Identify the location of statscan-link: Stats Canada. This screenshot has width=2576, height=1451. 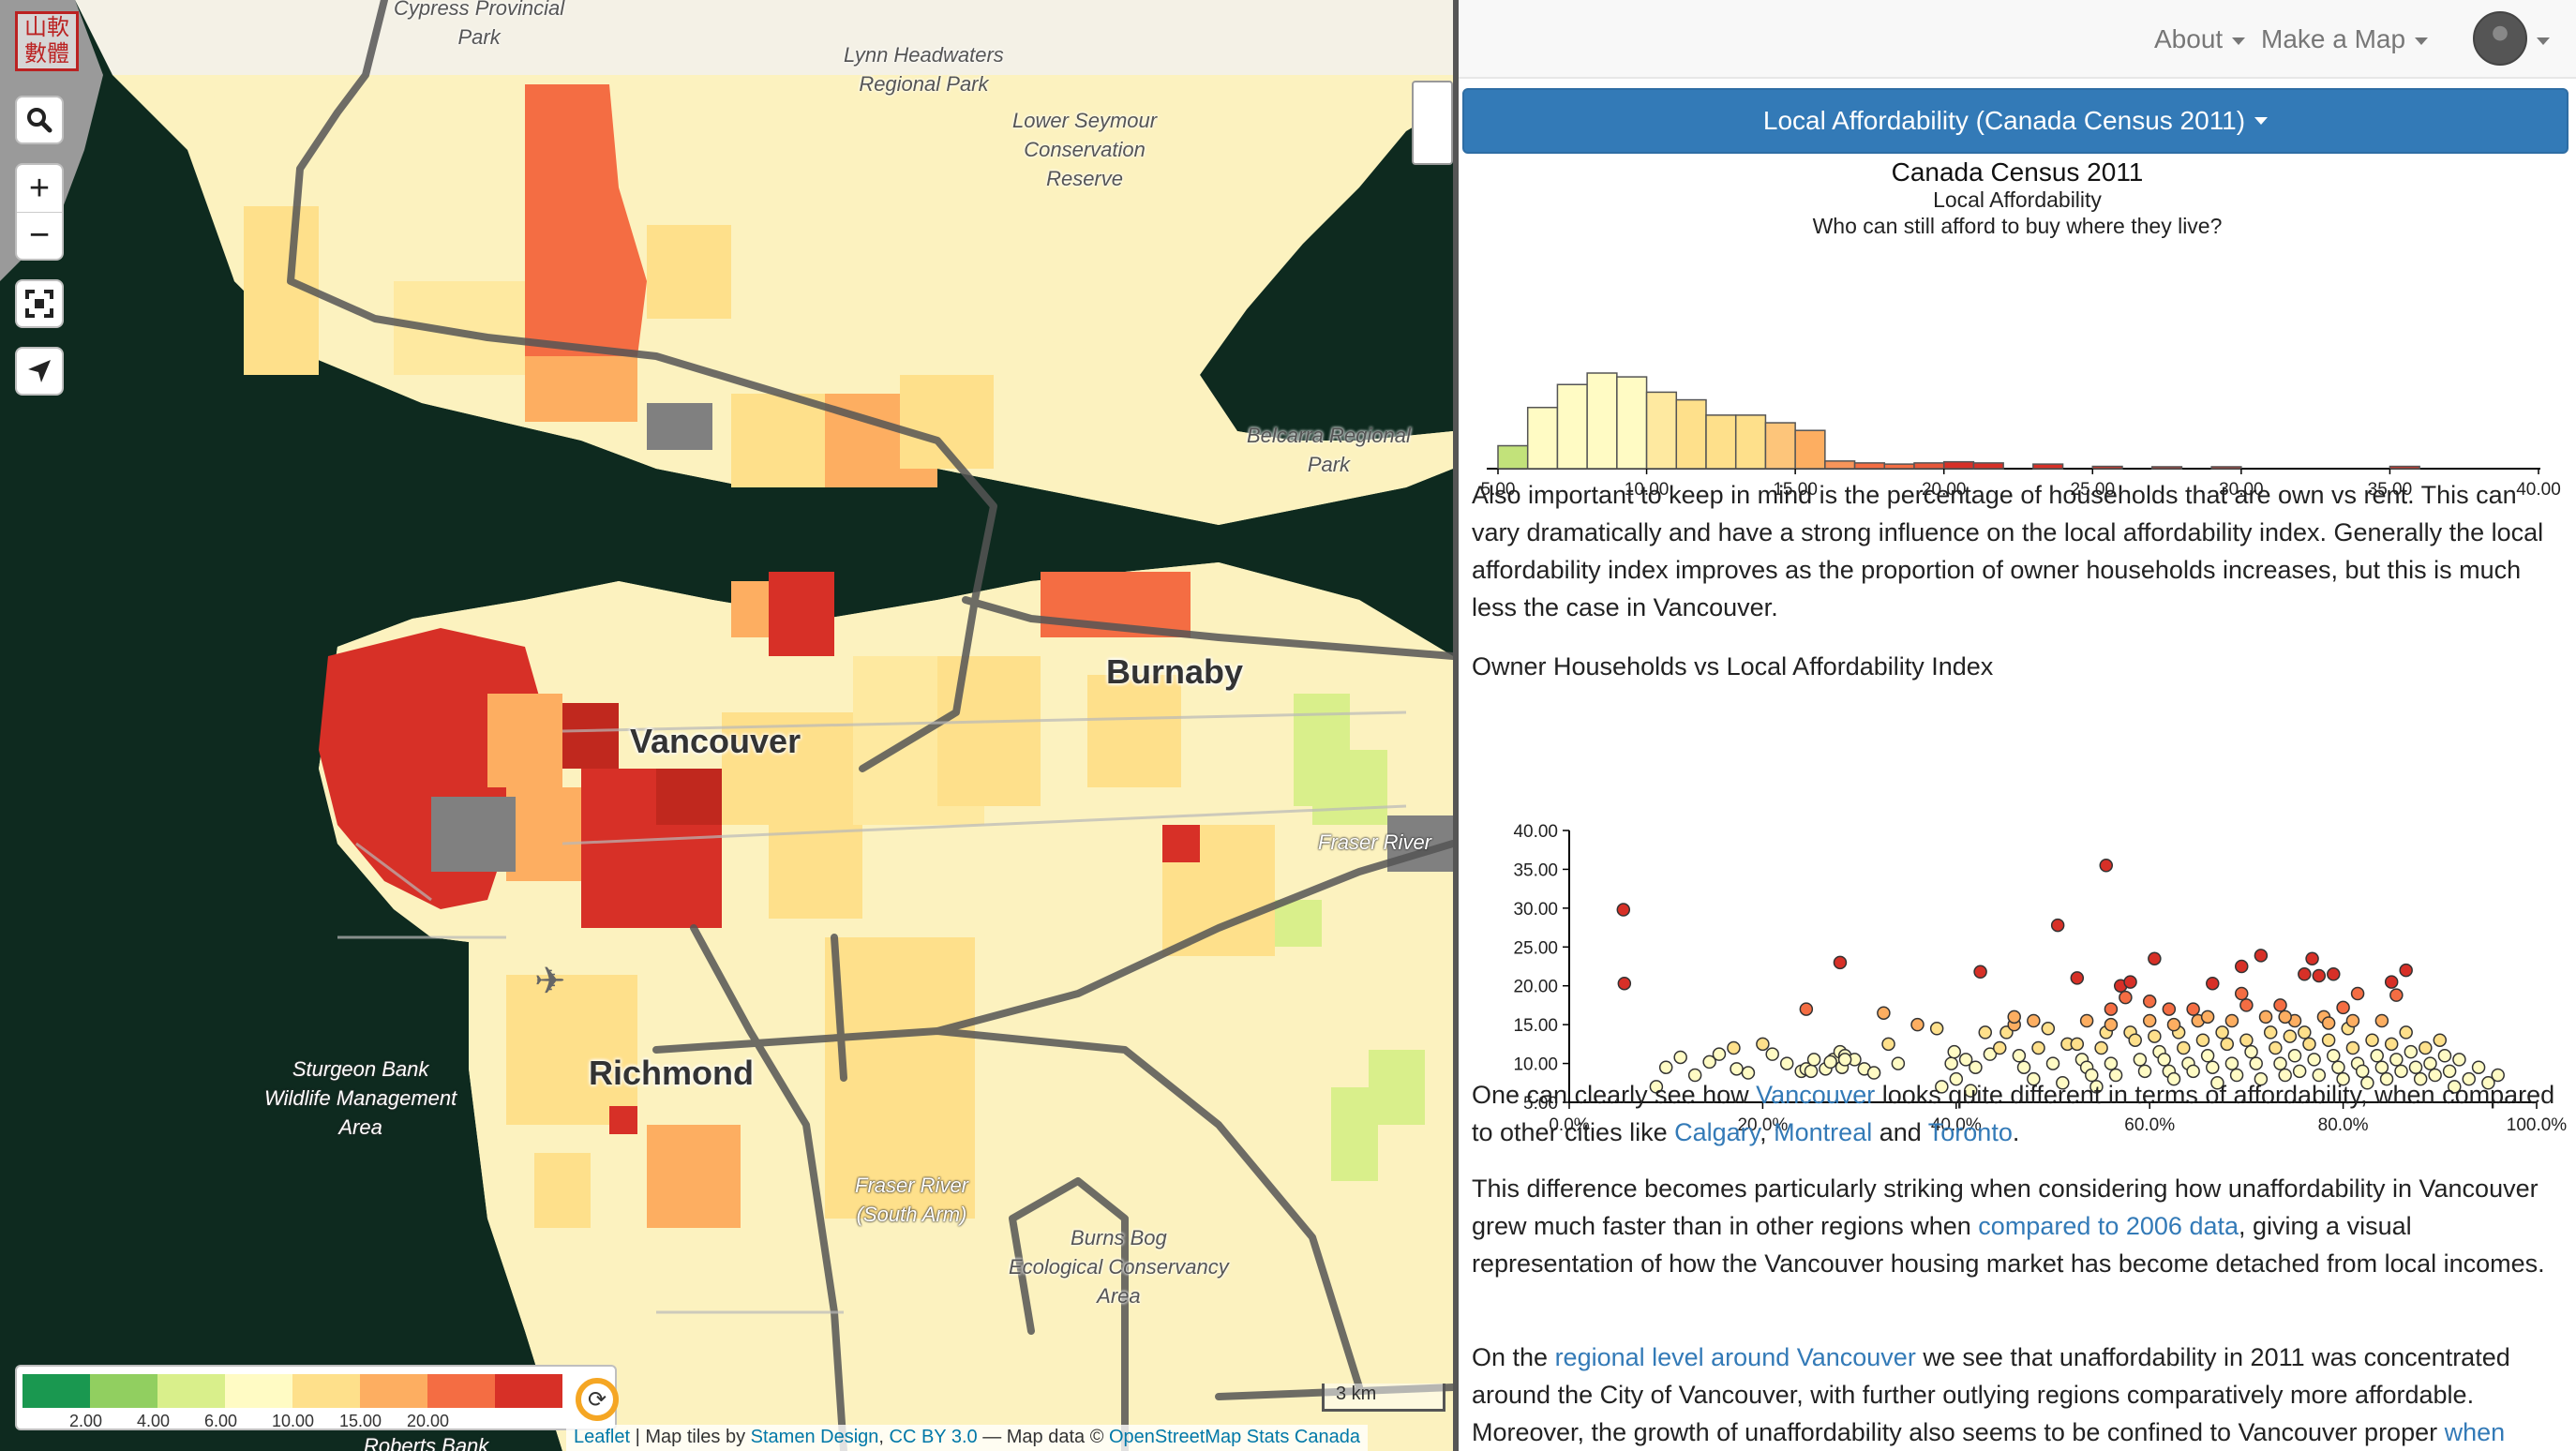
(1303, 1437).